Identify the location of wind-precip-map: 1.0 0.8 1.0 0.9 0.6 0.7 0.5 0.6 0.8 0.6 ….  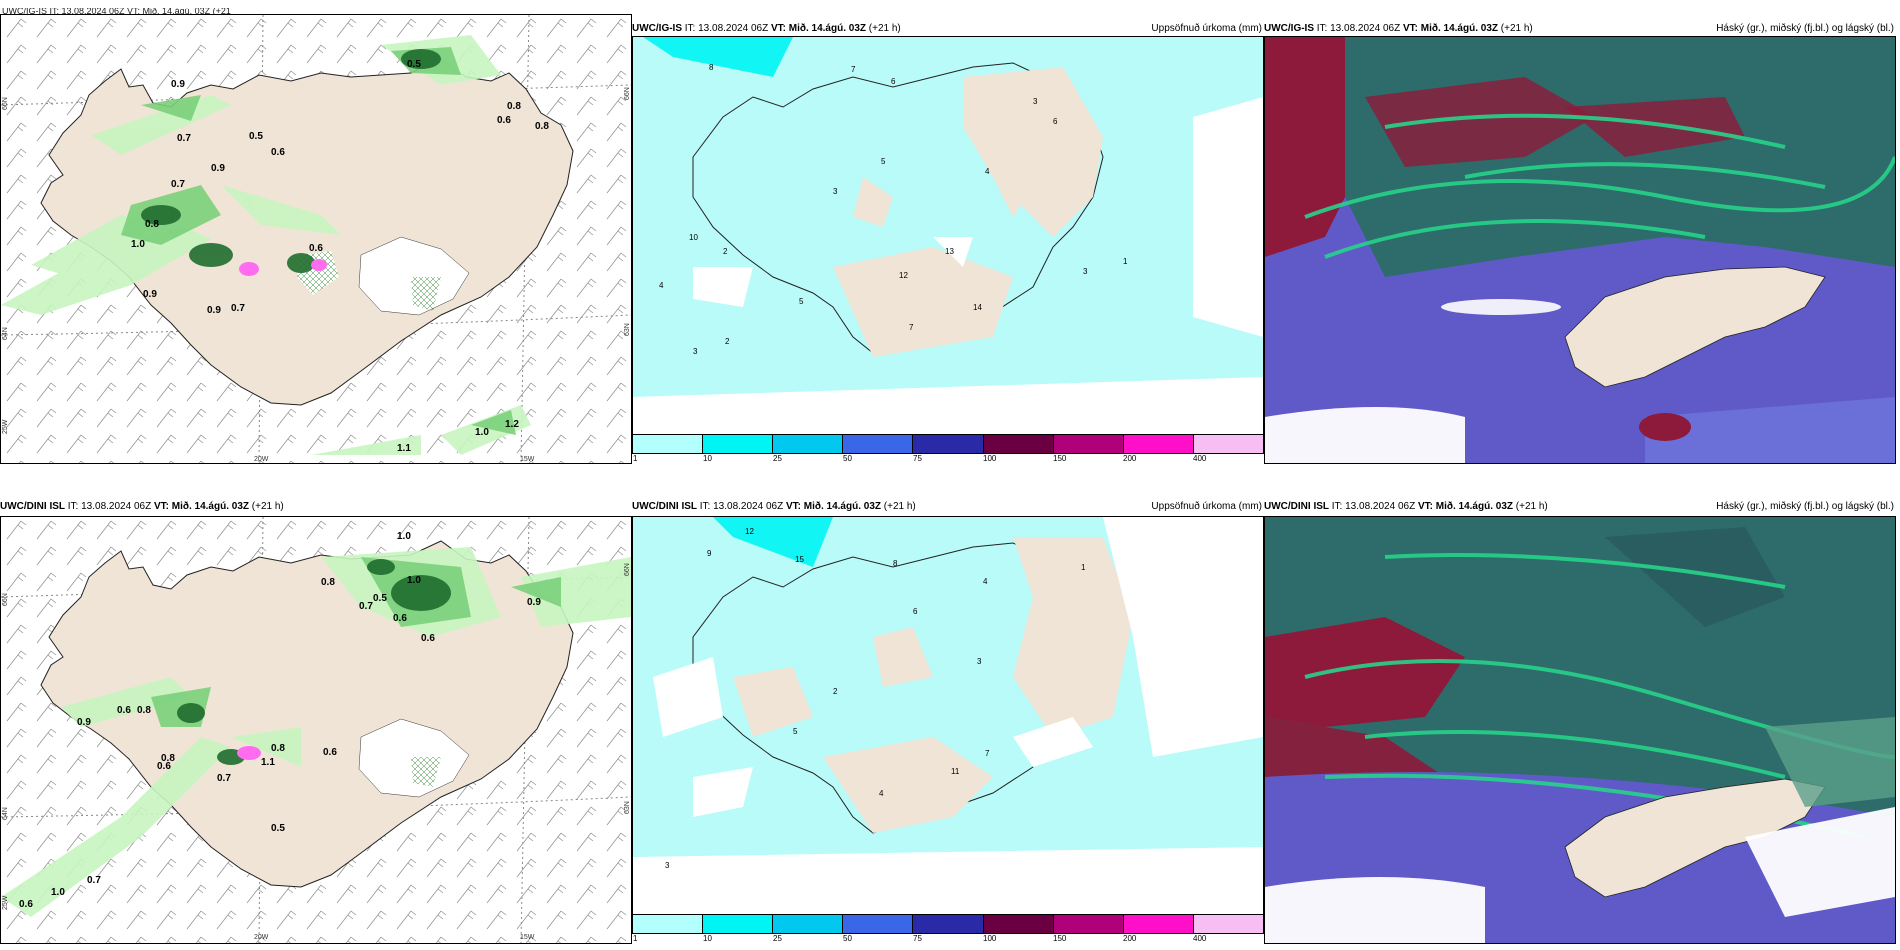
(316, 730).